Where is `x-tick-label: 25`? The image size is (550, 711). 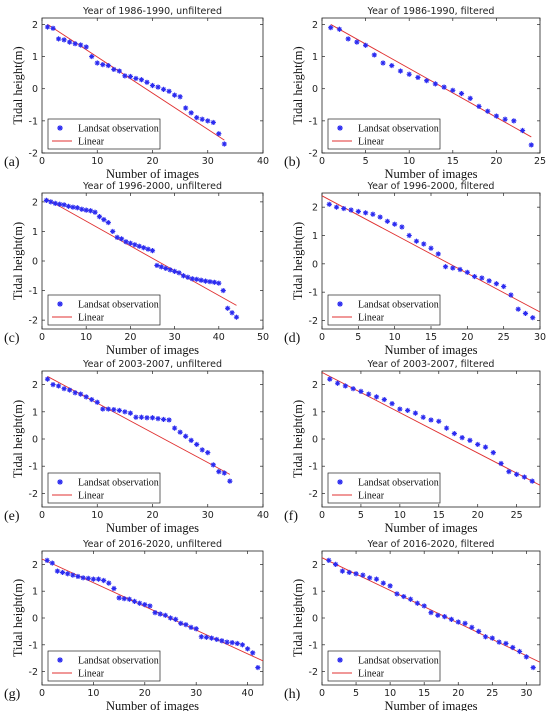 x-tick-label: 25 is located at coordinates (517, 515).